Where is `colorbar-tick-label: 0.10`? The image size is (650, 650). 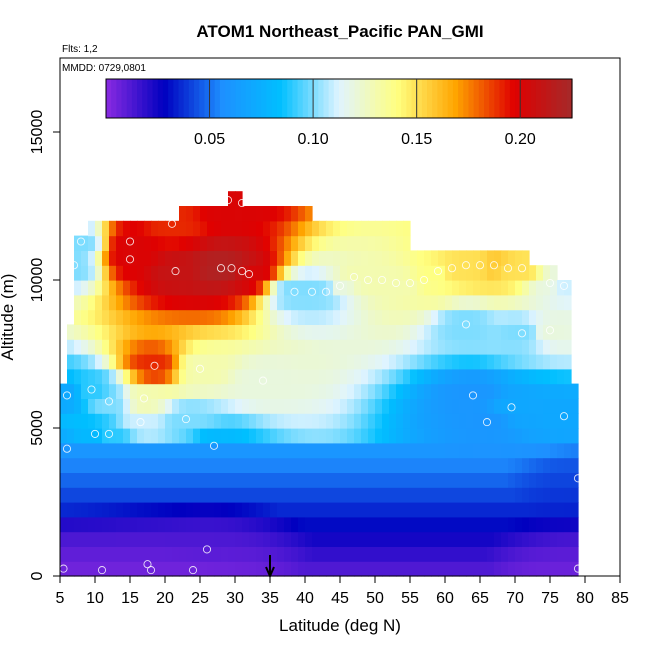 colorbar-tick-label: 0.10 is located at coordinates (313, 139).